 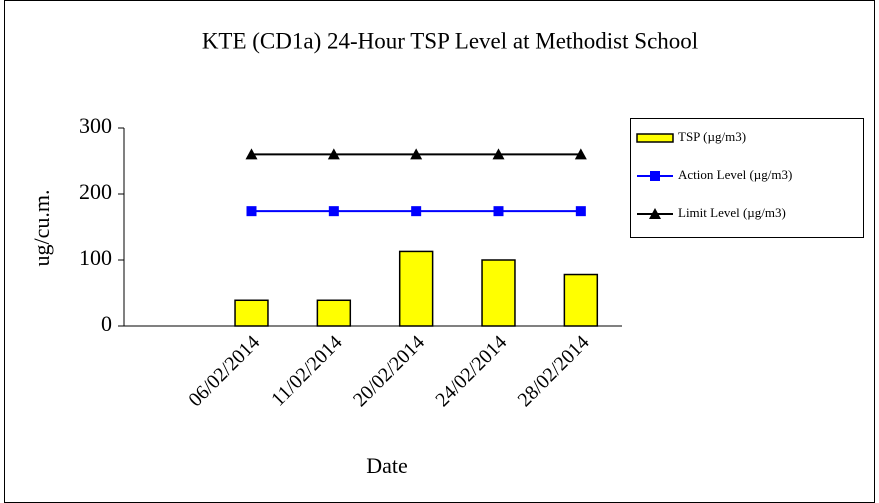 What do you see at coordinates (655, 138) in the screenshot?
I see `legend-swatch` at bounding box center [655, 138].